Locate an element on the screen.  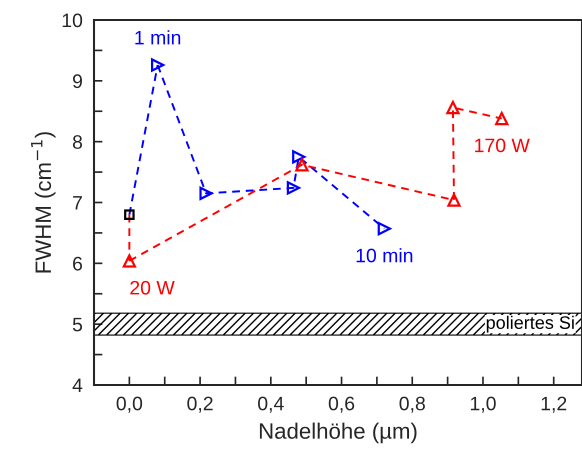
x-tick-label: 0,0 is located at coordinates (129, 404).